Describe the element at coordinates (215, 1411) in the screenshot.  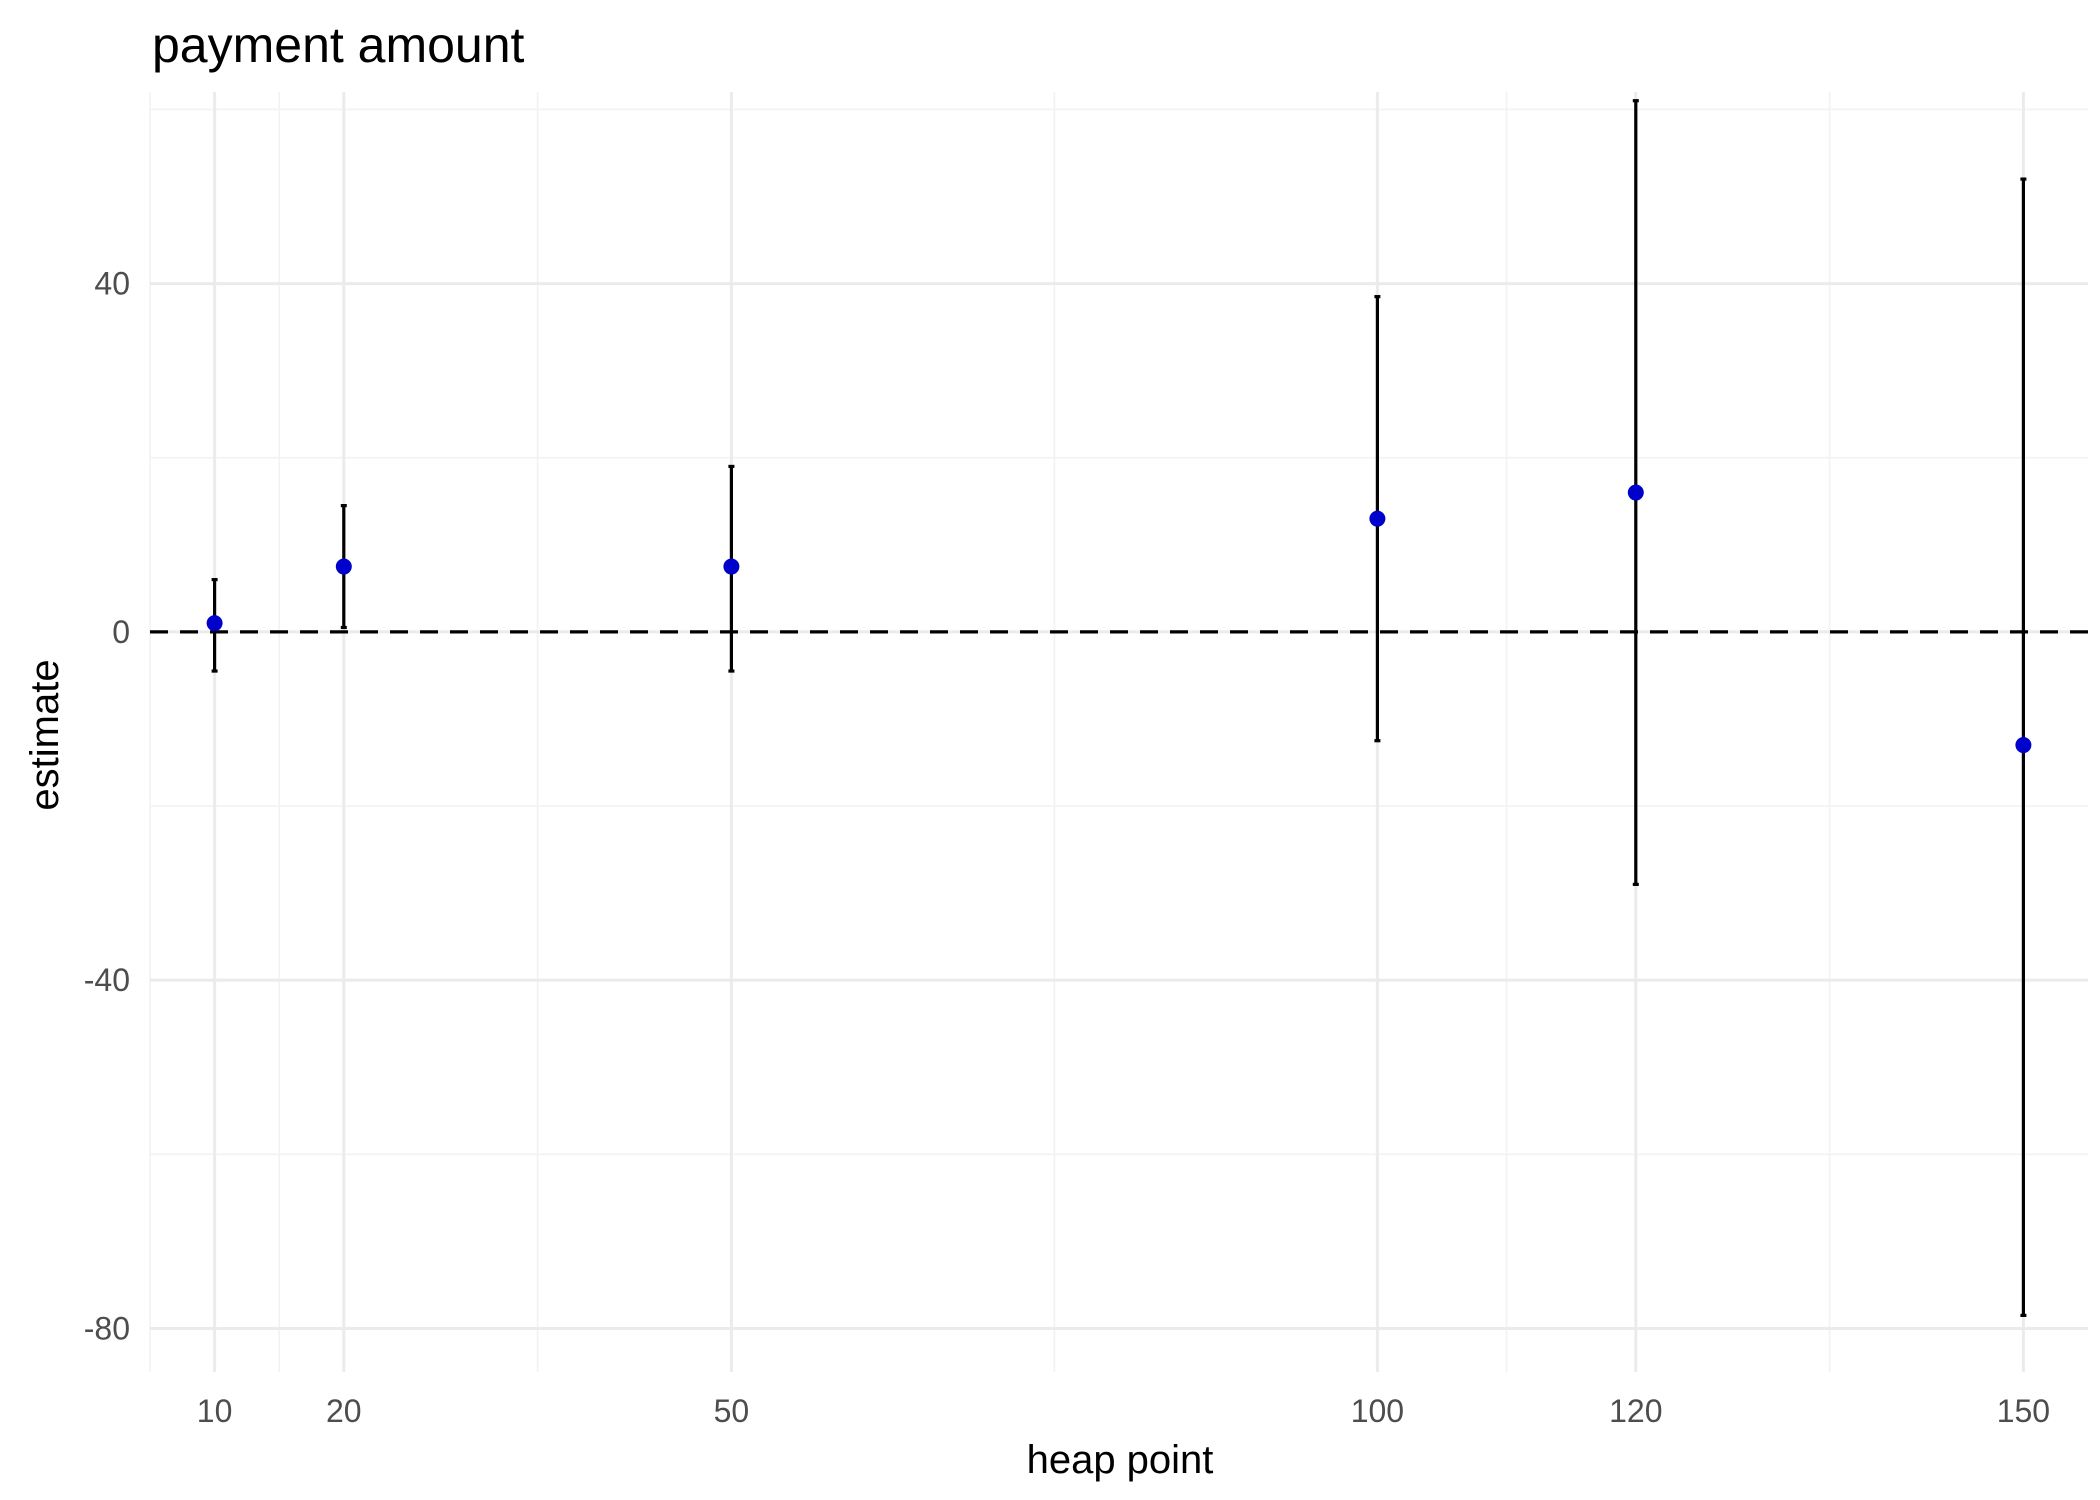
I see `x-tick-label: 10` at that location.